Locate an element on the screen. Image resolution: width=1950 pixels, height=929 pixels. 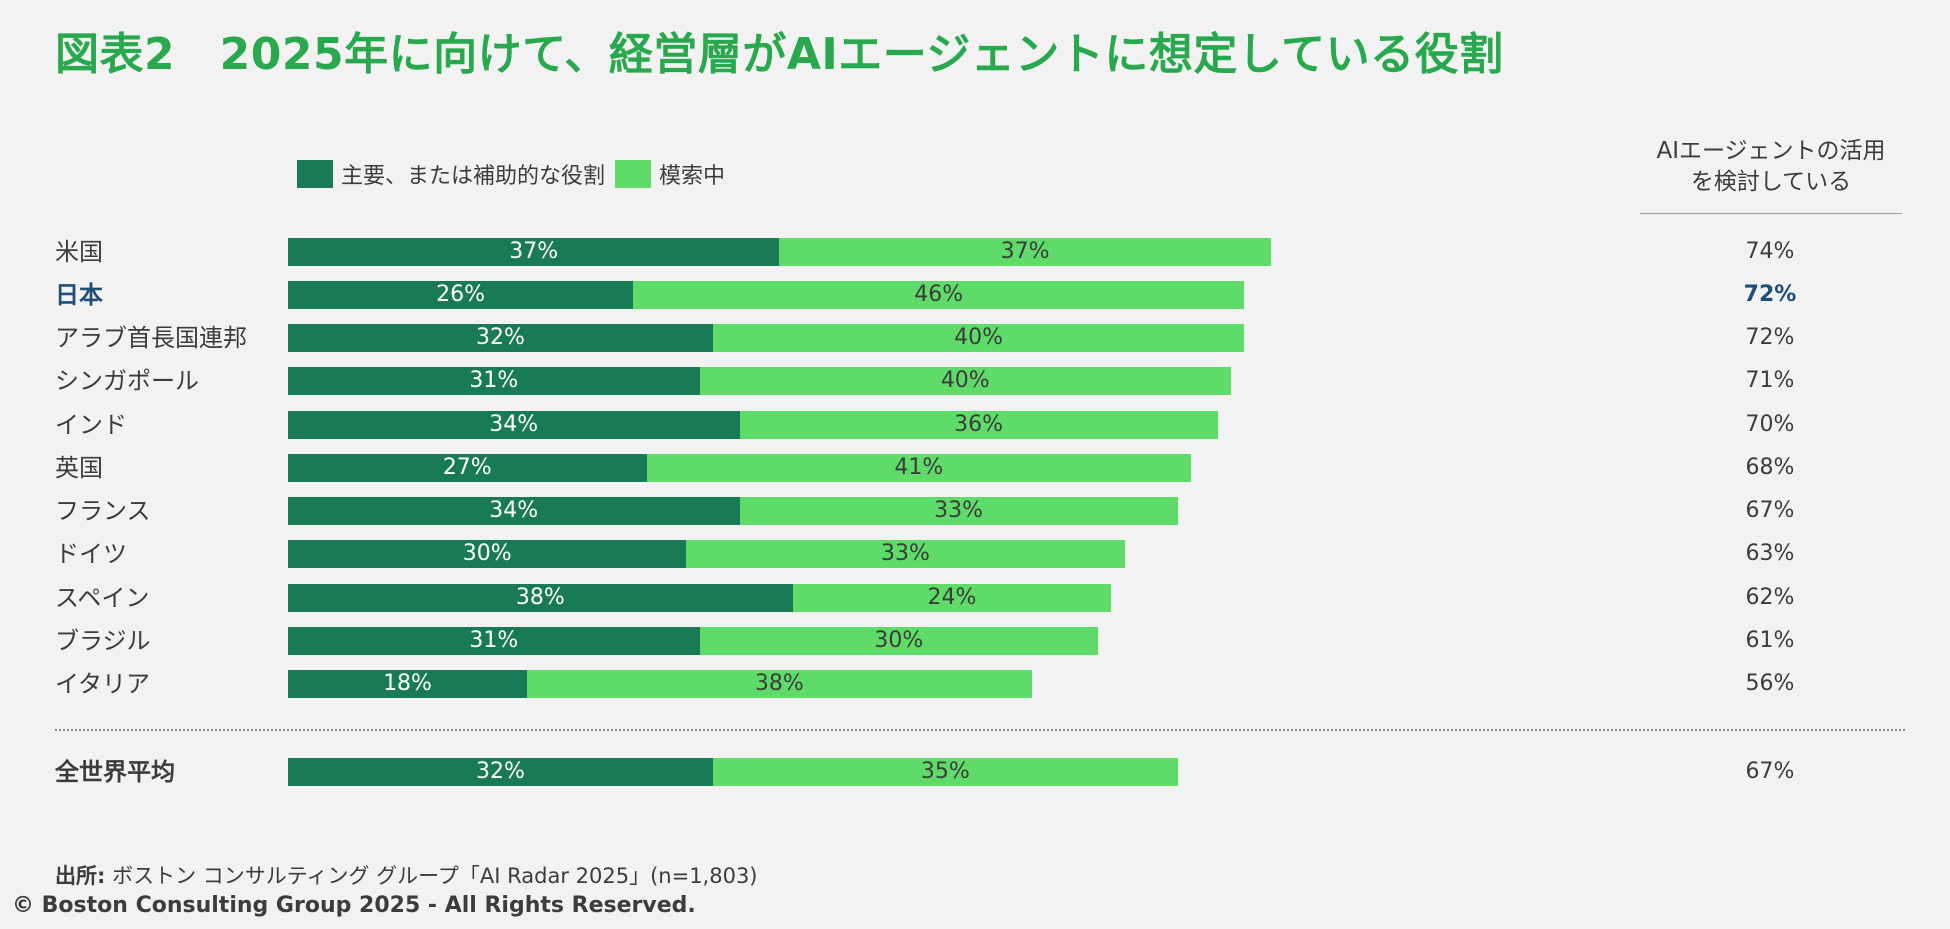
chart-legend: 主要、または補助的な役割 模索中 is located at coordinates (516, 174).